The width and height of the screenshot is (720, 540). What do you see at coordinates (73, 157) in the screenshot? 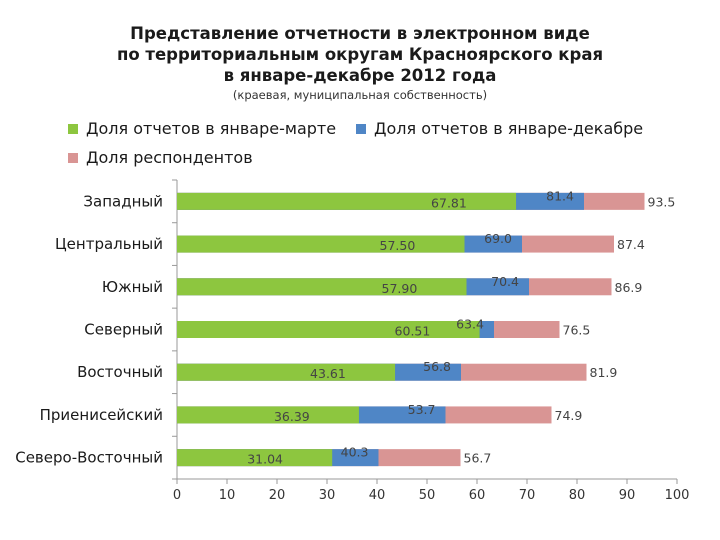
I see `legend-swatch-pink` at bounding box center [73, 157].